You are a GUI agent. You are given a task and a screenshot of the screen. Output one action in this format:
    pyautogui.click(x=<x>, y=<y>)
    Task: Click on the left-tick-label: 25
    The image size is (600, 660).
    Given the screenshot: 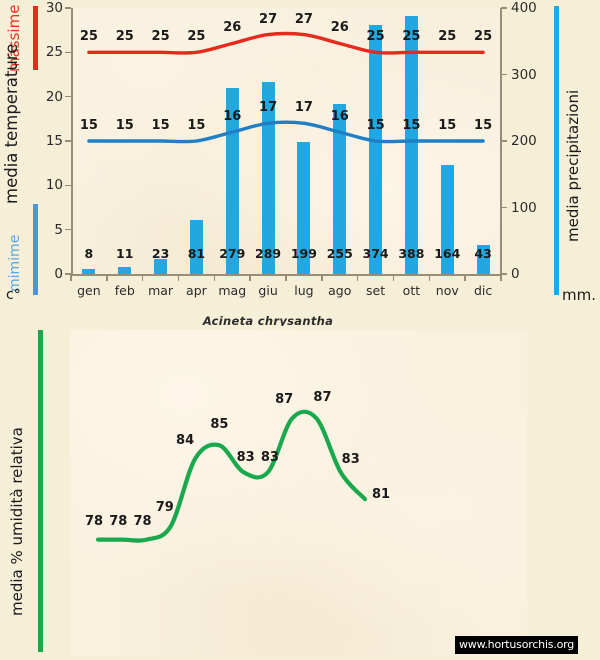 What is the action you would take?
    pyautogui.click(x=54, y=52)
    